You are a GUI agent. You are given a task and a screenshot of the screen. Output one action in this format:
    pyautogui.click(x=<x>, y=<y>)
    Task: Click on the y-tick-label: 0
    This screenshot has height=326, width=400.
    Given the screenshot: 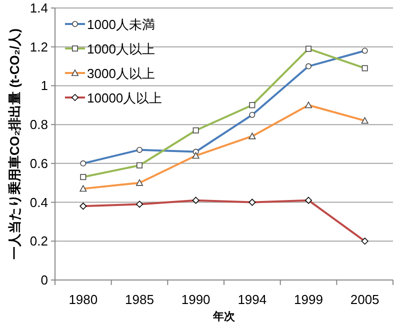 What is the action you would take?
    pyautogui.click(x=44, y=280)
    